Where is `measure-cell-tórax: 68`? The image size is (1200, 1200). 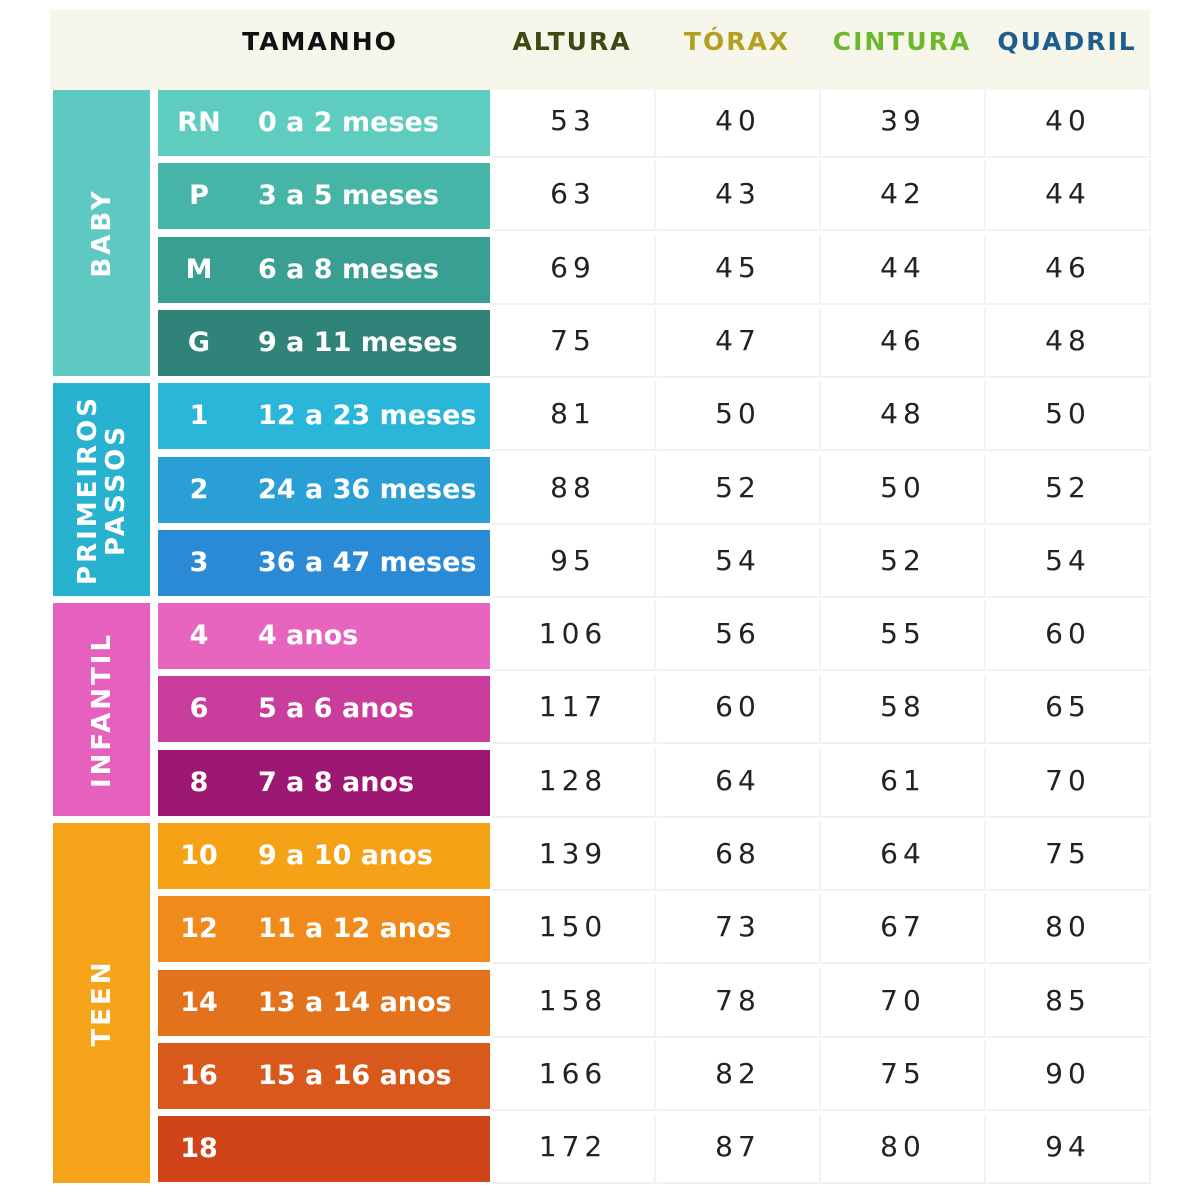
measure-cell-tórax: 68 is located at coordinates (739, 856).